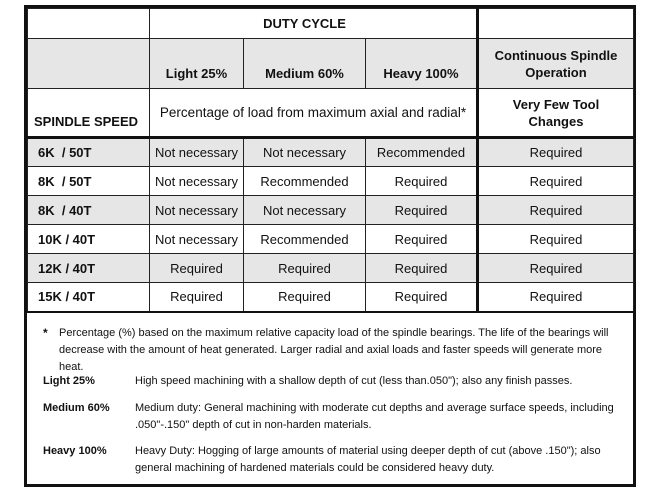 The height and width of the screenshot is (497, 648). I want to click on spindle-speed-cell: 12K / 40T, so click(88, 268).